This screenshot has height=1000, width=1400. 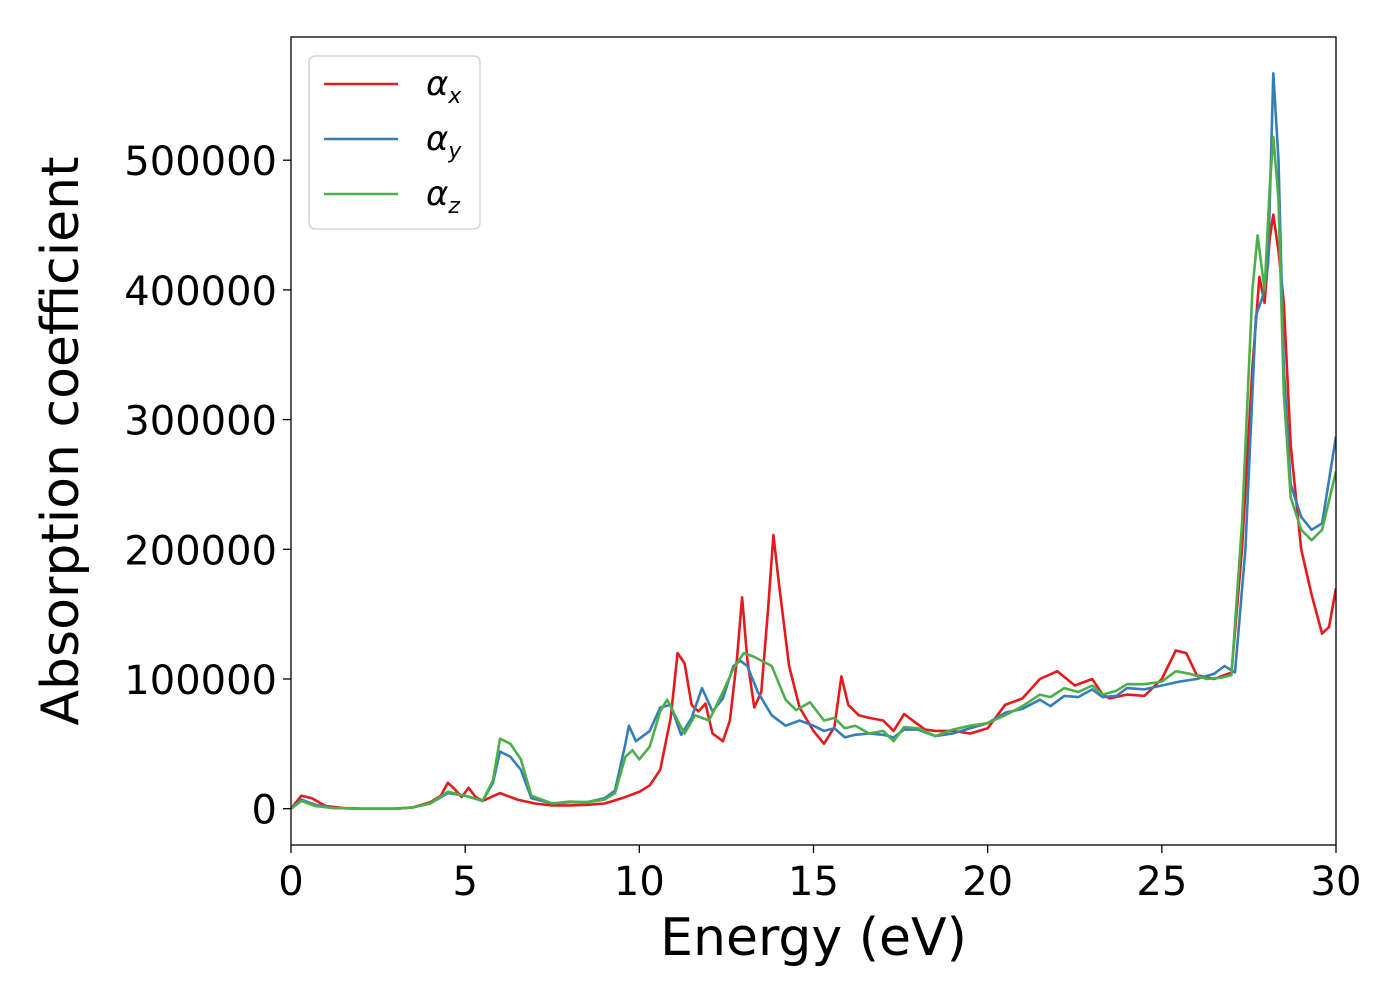 I want to click on legend-label-z: αz, so click(x=443, y=196).